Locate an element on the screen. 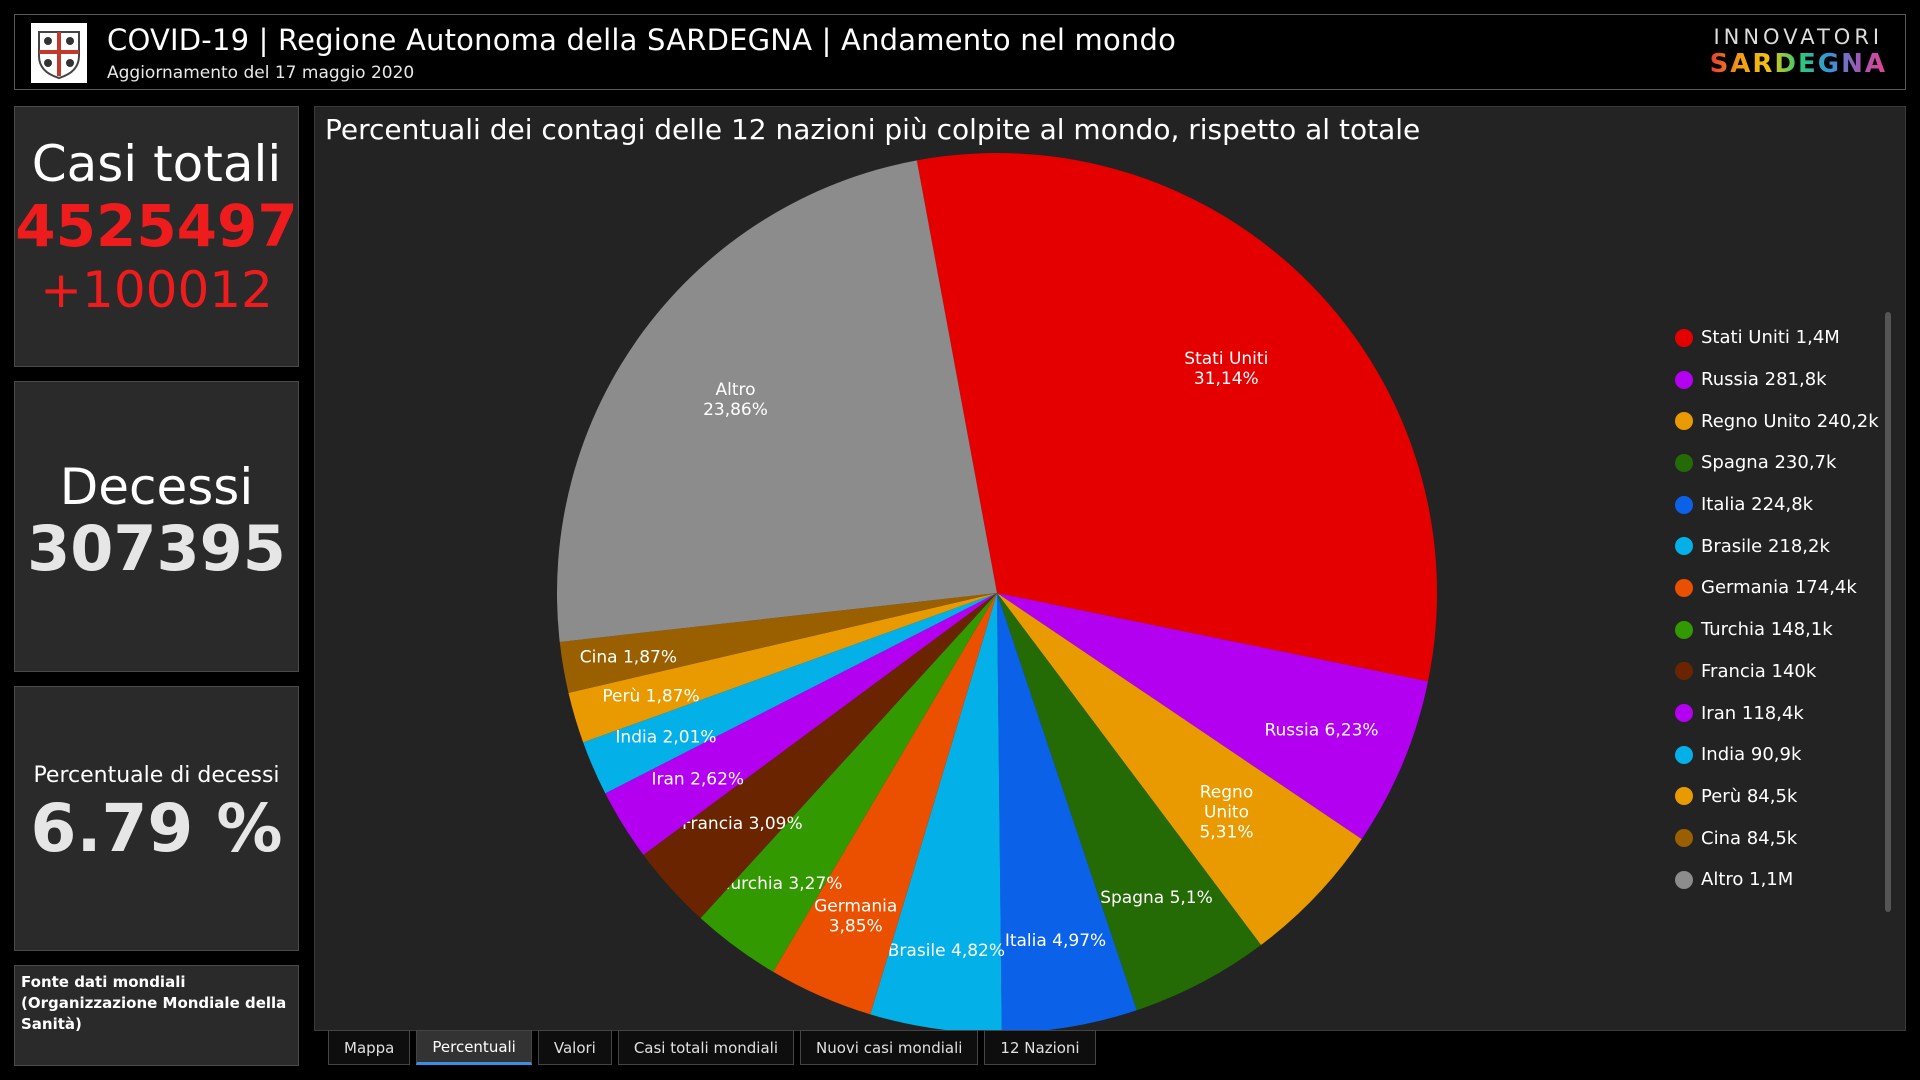 This screenshot has height=1080, width=1920. total-cases-card: Casi totali 4525497 +100012 is located at coordinates (156, 236).